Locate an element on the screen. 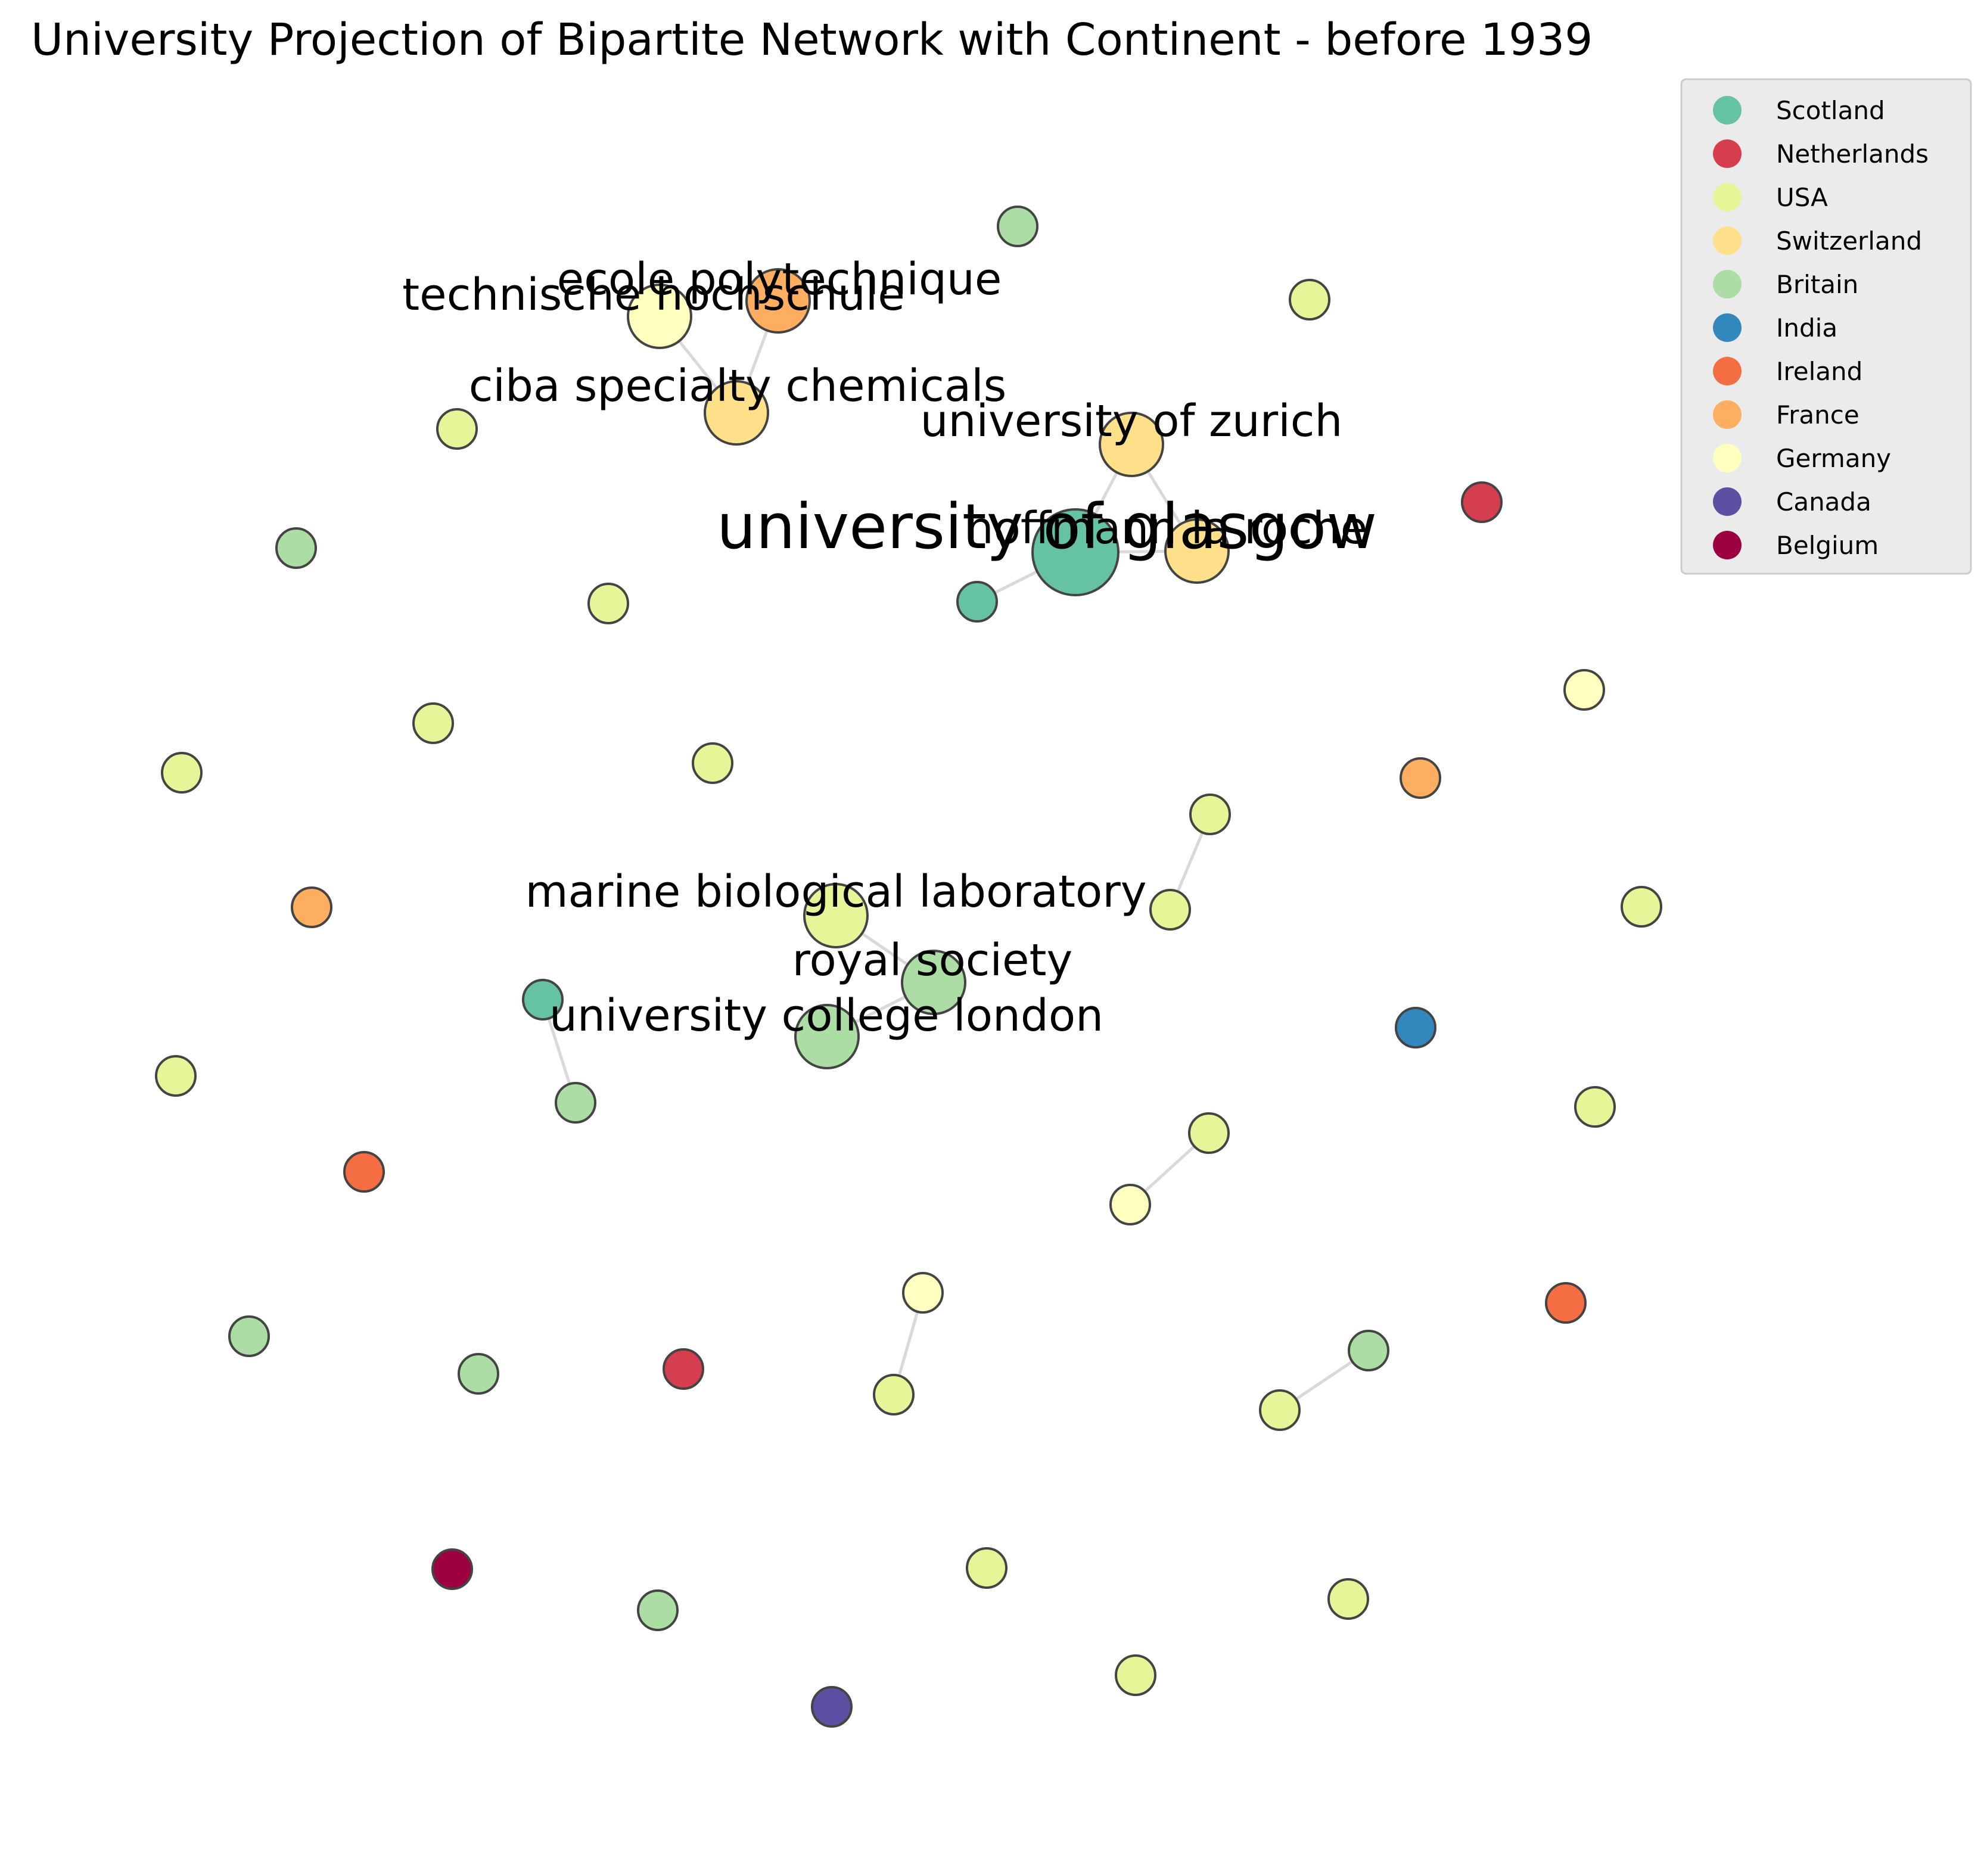 This screenshot has height=1876, width=1987. node-polytechnique is located at coordinates (778, 301).